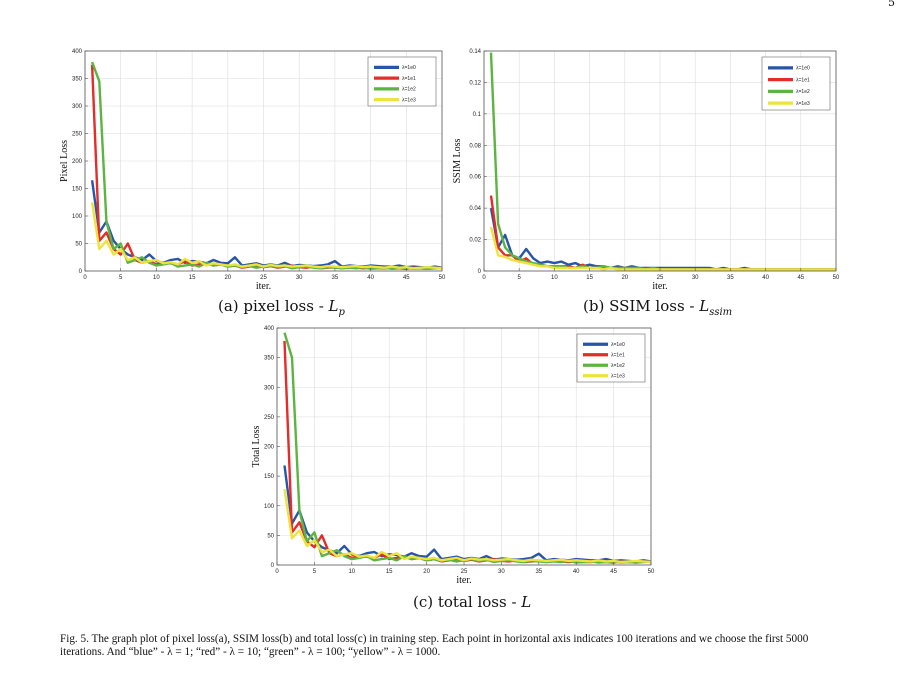  I want to click on total-legend: λ=1e0 λ=1e1 λ=1e2 λ=1e3, so click(611, 358).